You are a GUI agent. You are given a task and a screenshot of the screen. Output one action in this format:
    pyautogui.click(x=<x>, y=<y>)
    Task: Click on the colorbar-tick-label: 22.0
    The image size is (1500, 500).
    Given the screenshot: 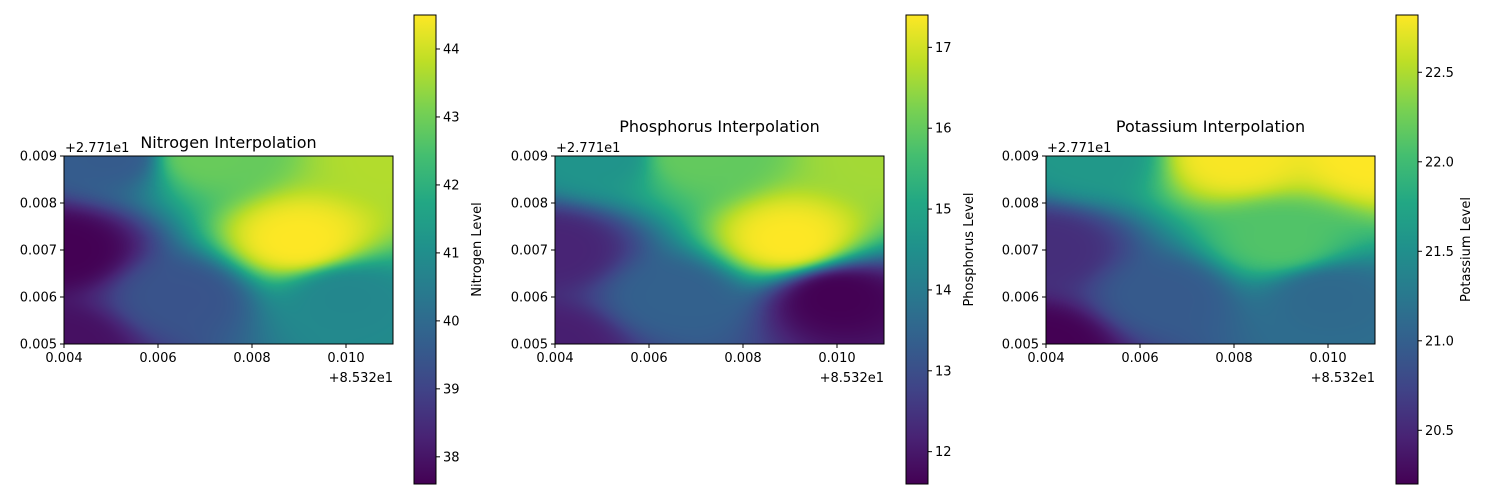 What is the action you would take?
    pyautogui.click(x=1439, y=162)
    